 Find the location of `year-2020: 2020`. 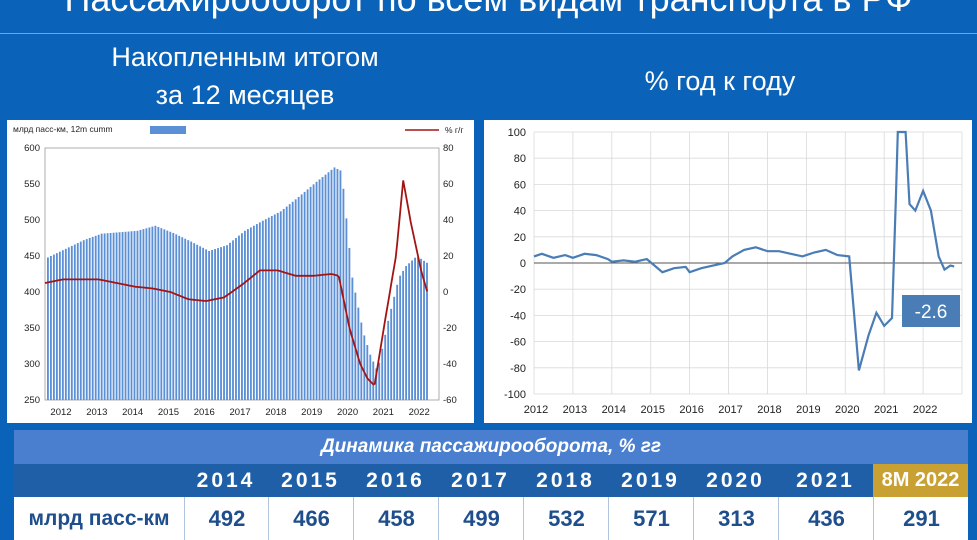

year-2020: 2020 is located at coordinates (735, 480).